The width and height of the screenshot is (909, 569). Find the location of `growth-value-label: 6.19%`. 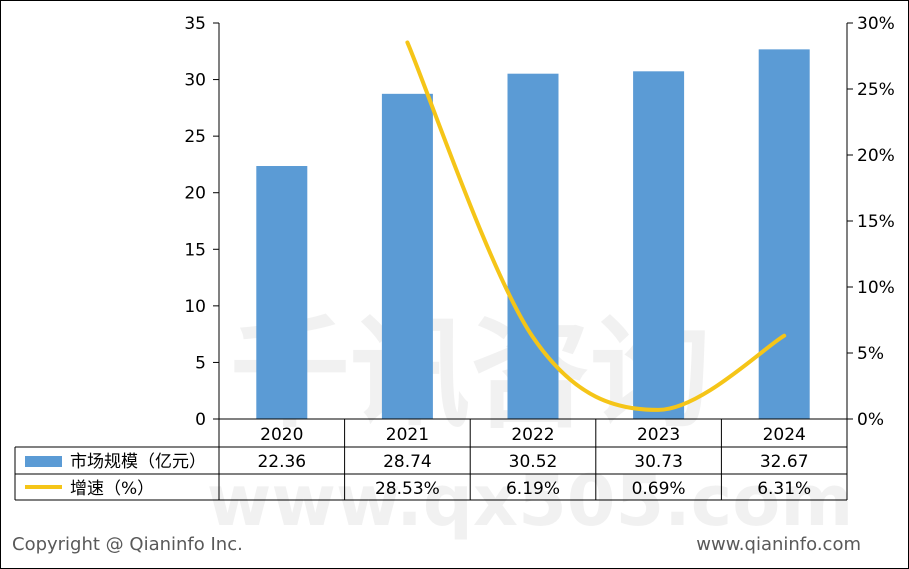

growth-value-label: 6.19% is located at coordinates (533, 489).